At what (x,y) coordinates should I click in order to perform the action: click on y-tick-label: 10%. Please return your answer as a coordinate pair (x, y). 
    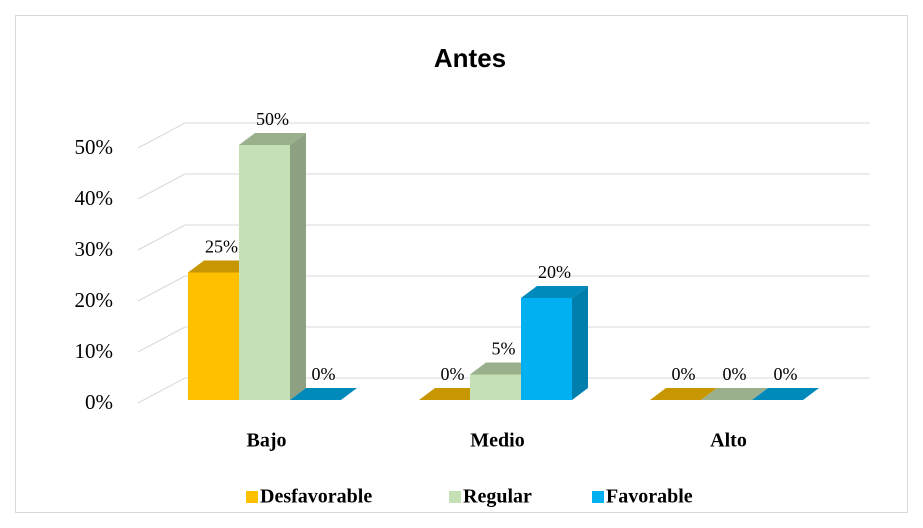
    Looking at the image, I should click on (94, 351).